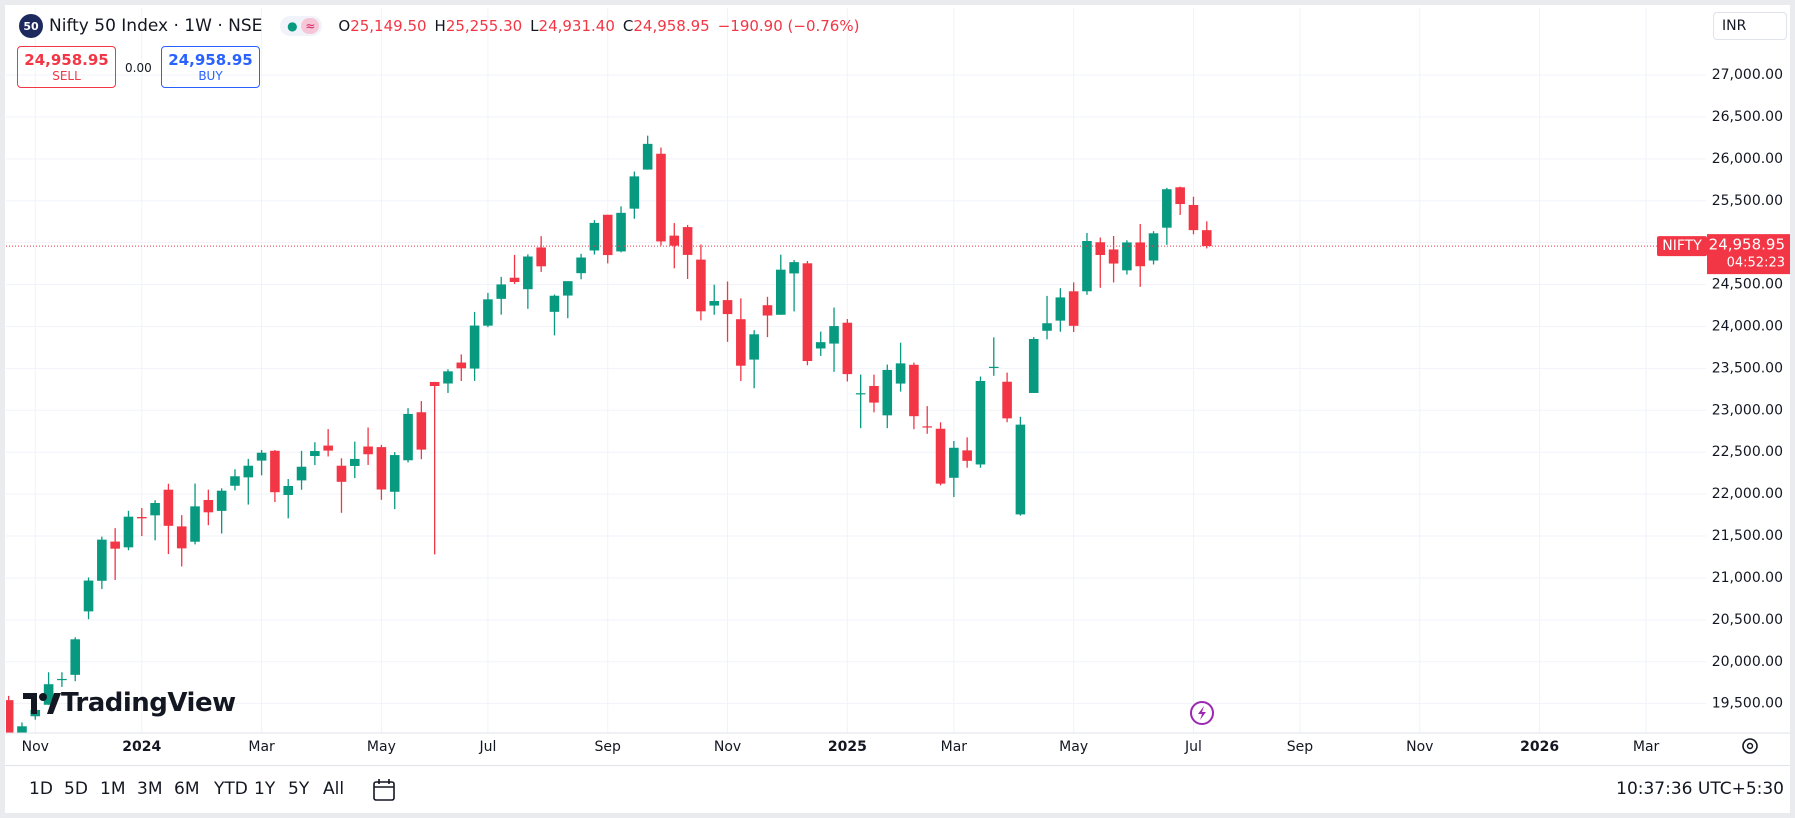 This screenshot has height=818, width=1795. Describe the element at coordinates (1300, 747) in the screenshot. I see `x-tick-label: Sep` at that location.